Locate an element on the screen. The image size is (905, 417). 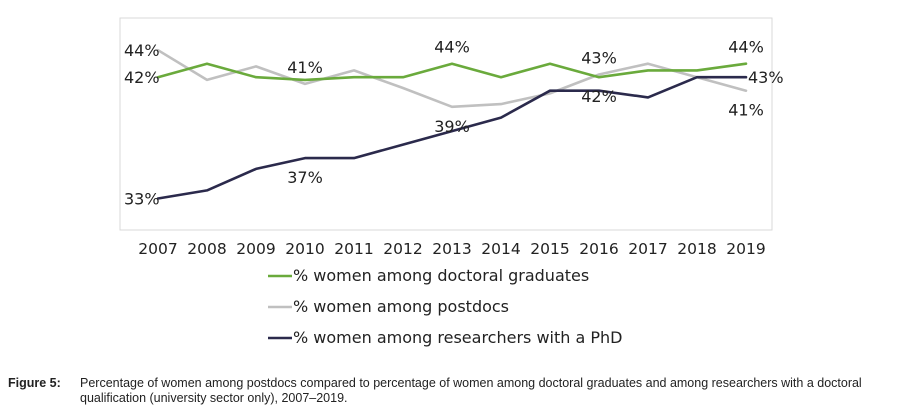
x-tick-2017: 2017 is located at coordinates (647, 249).